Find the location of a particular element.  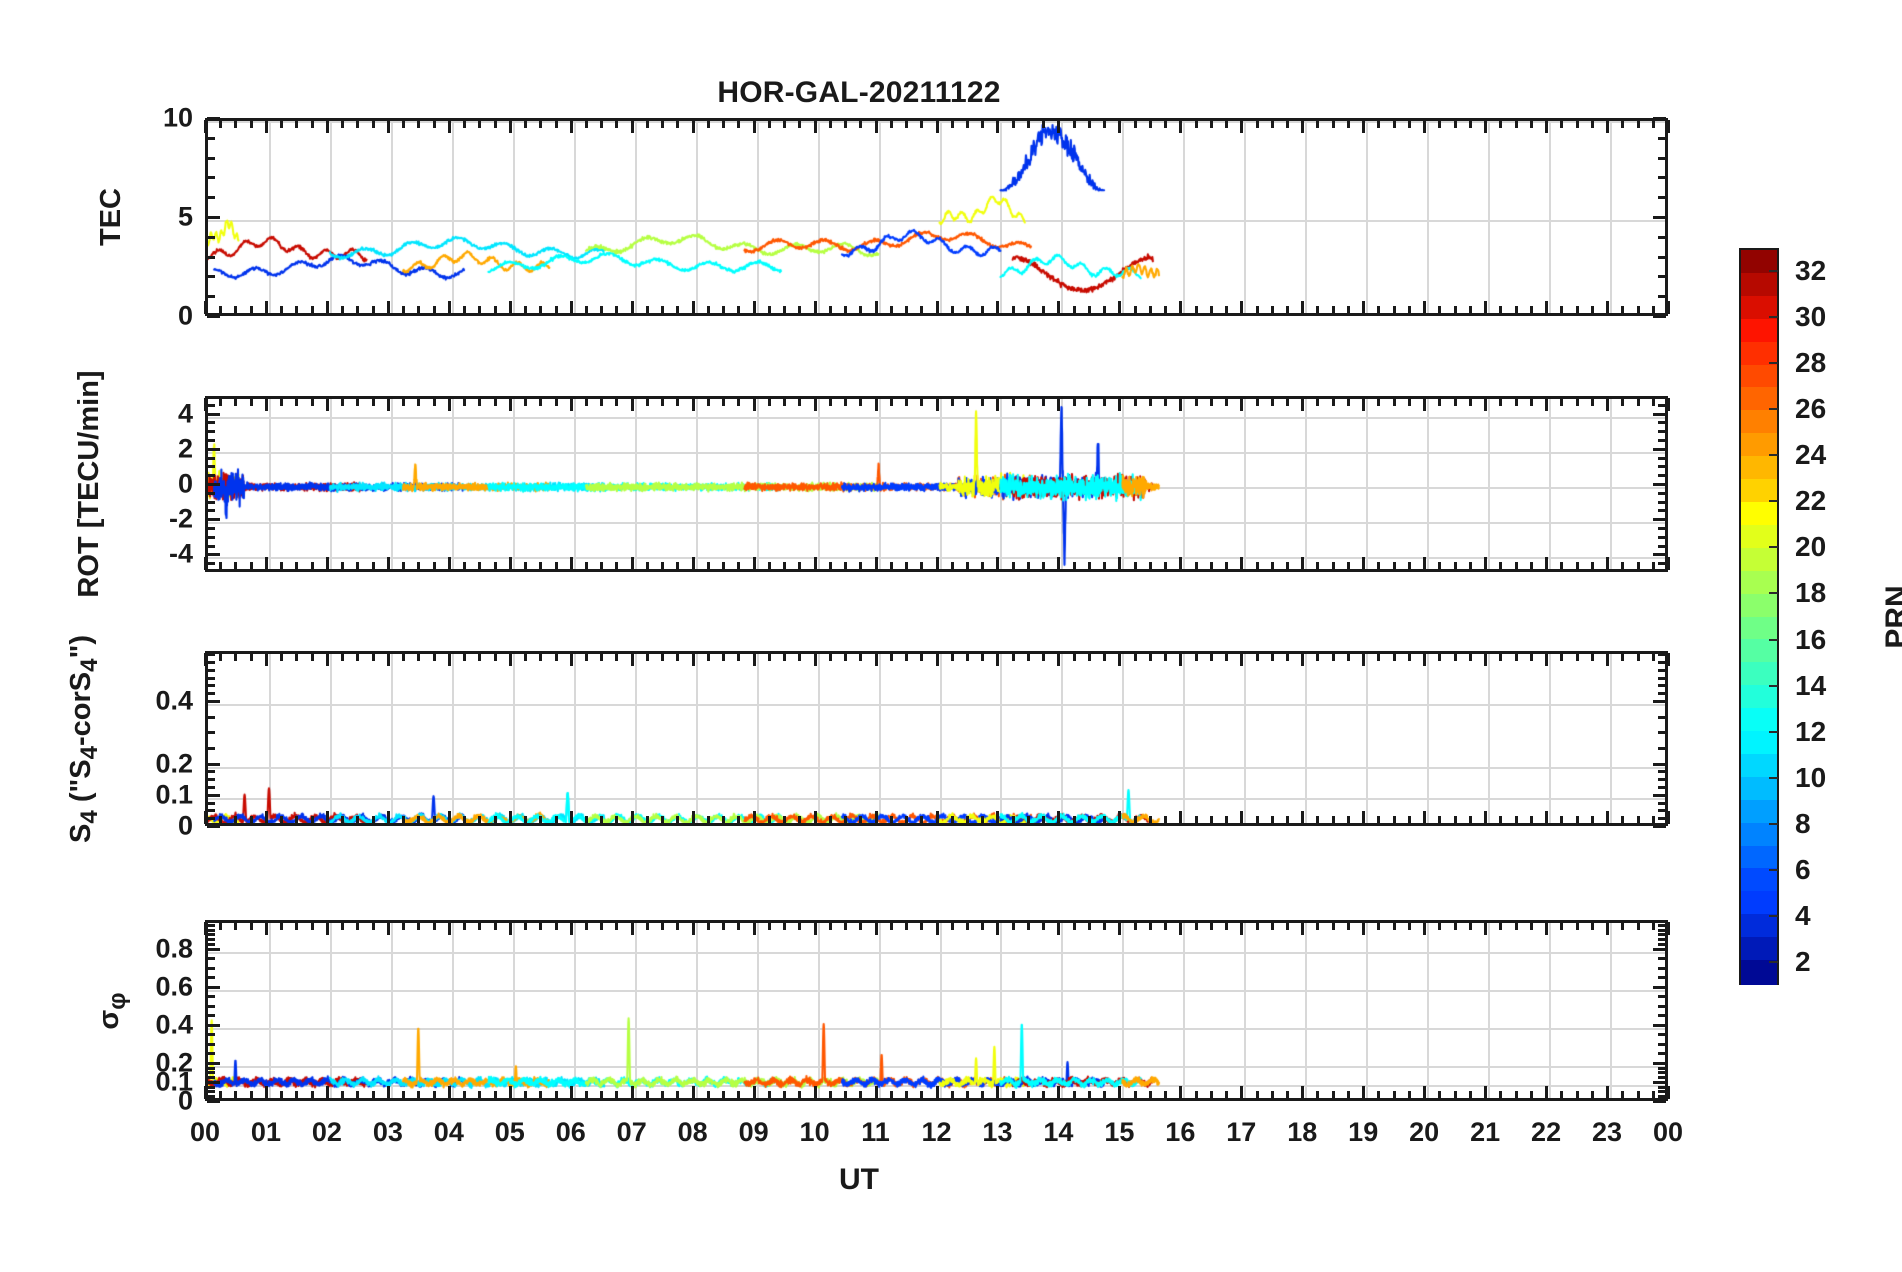

x-tick-label: 19 is located at coordinates (1363, 1132).